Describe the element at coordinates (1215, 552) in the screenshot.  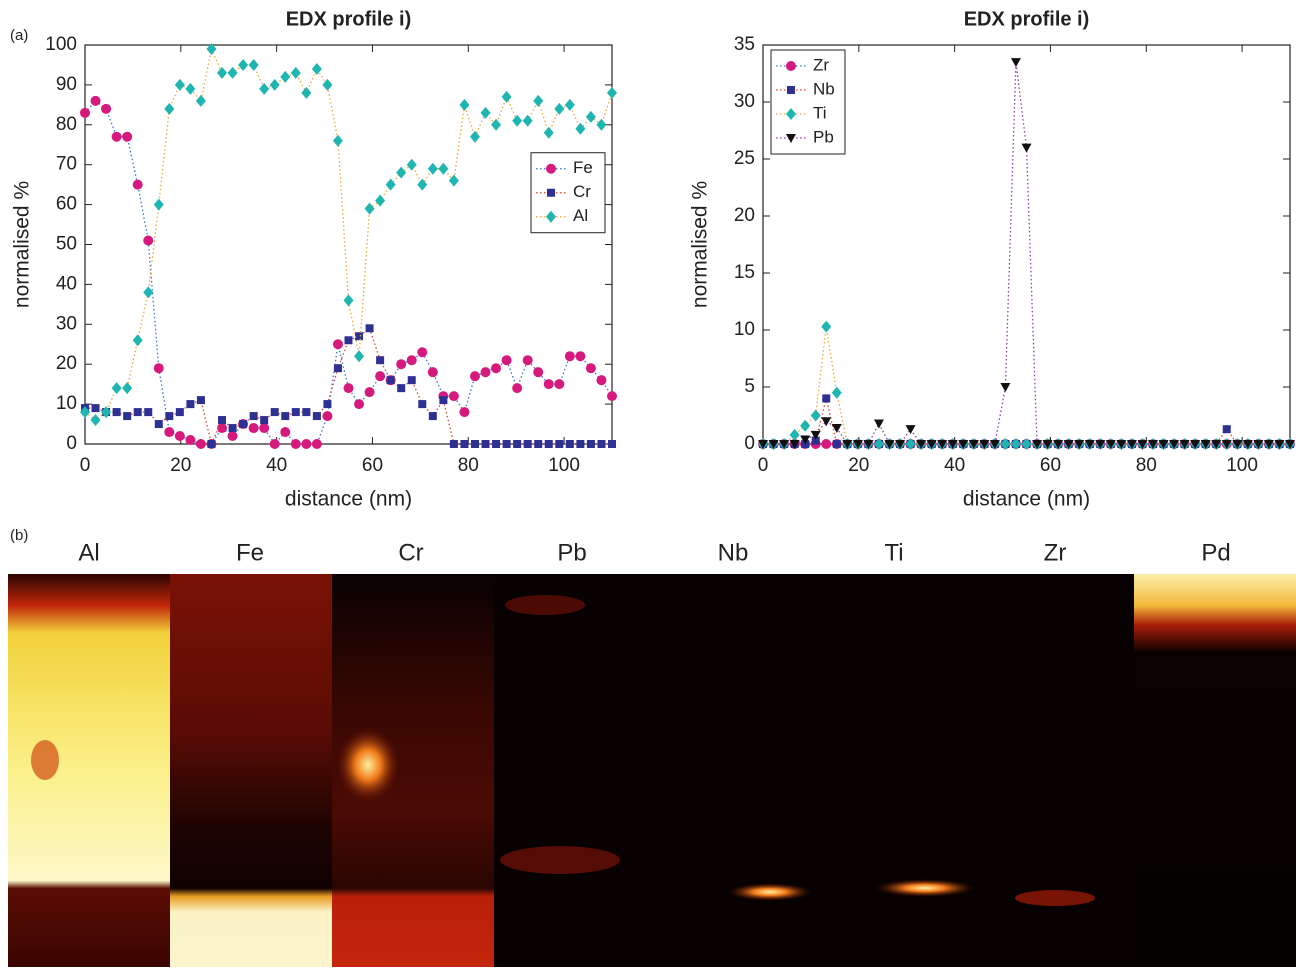
I see `map-label: Pd` at that location.